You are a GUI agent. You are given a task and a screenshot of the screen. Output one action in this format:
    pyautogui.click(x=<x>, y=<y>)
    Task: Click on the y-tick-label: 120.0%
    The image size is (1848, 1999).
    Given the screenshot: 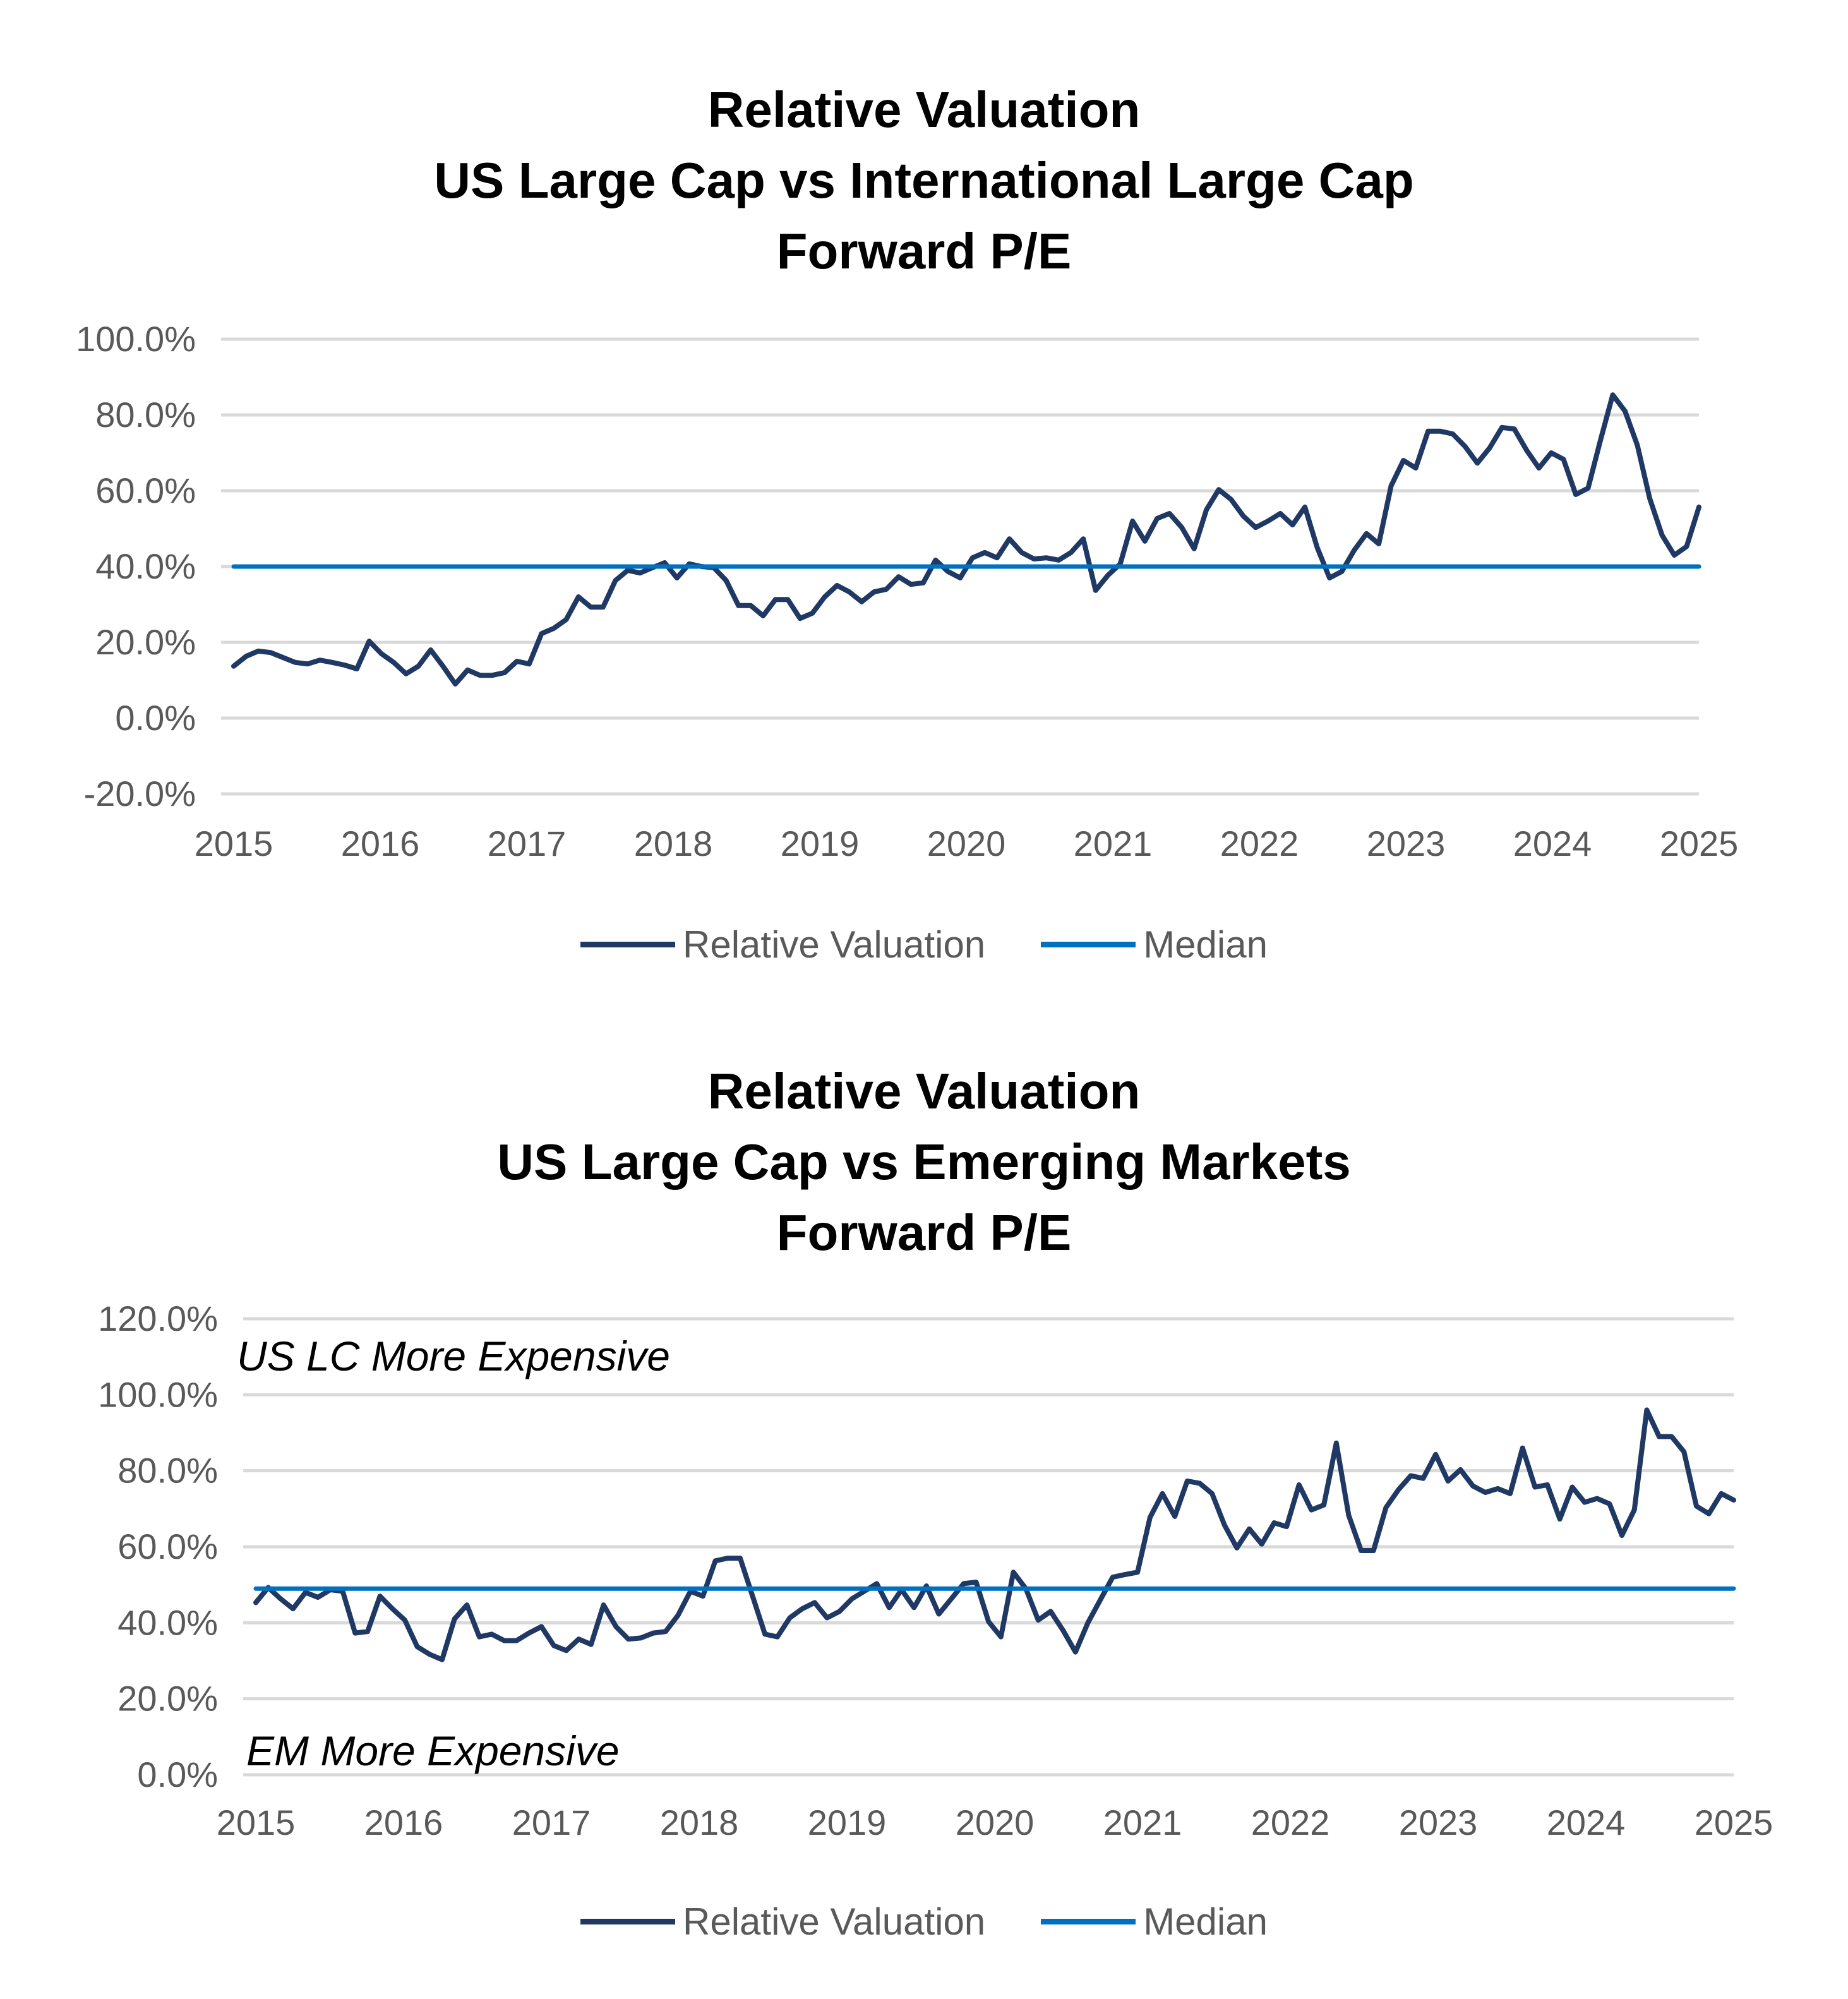 What is the action you would take?
    pyautogui.click(x=158, y=1319)
    